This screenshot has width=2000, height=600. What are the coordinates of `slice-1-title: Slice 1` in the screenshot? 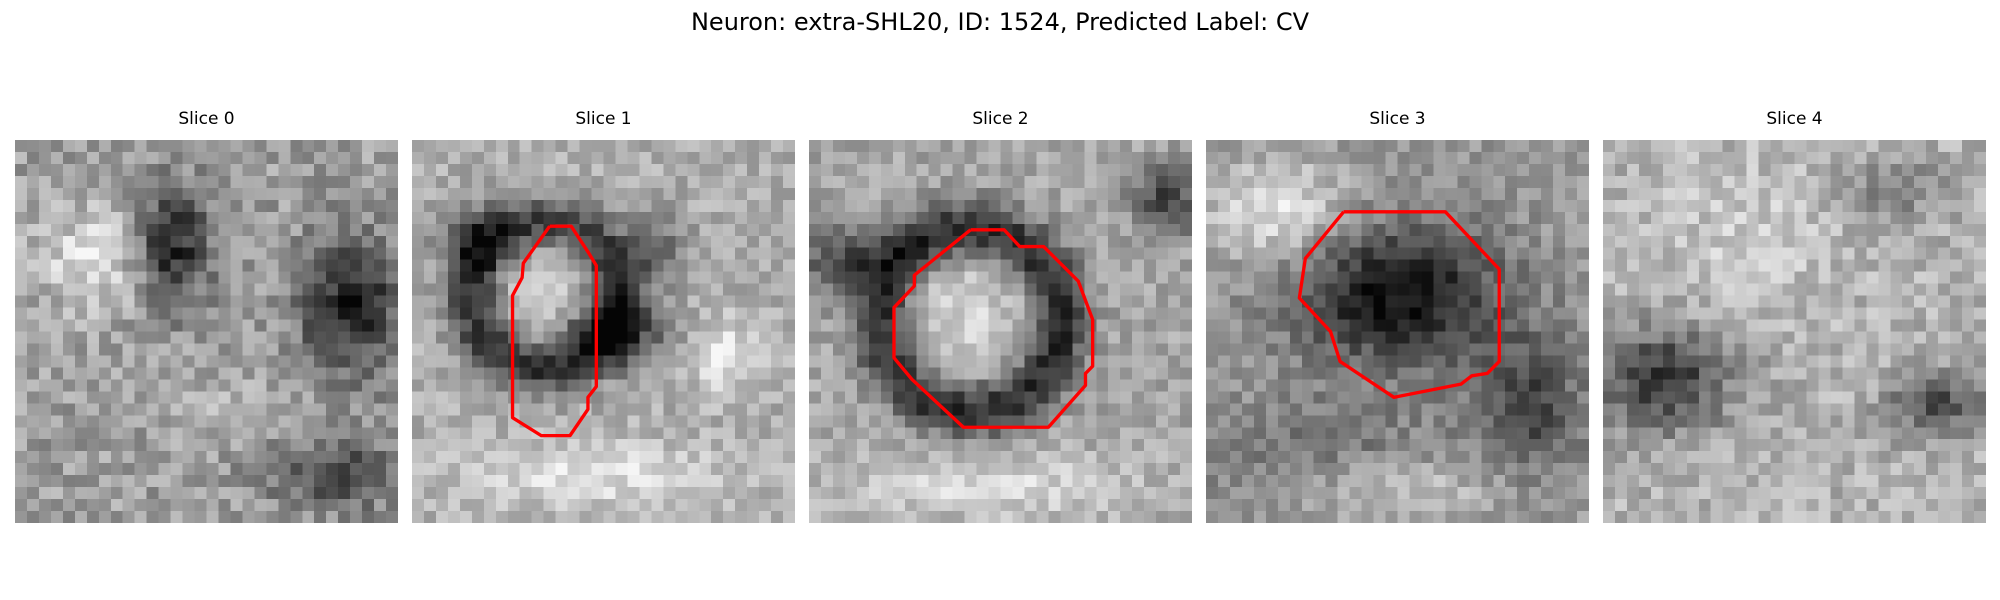 It's located at (603, 119).